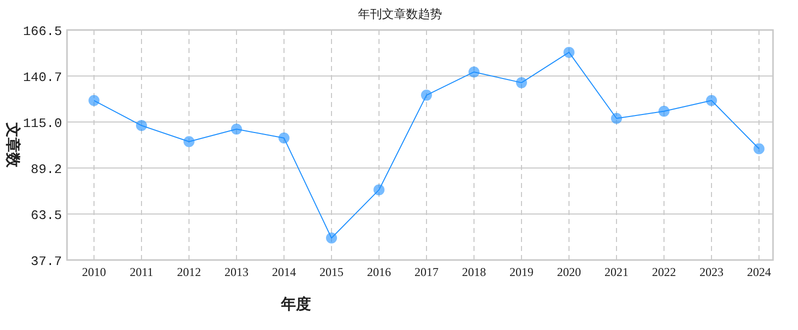 The image size is (798, 330). What do you see at coordinates (332, 272) in the screenshot?
I see `x-tick-label: 2015` at bounding box center [332, 272].